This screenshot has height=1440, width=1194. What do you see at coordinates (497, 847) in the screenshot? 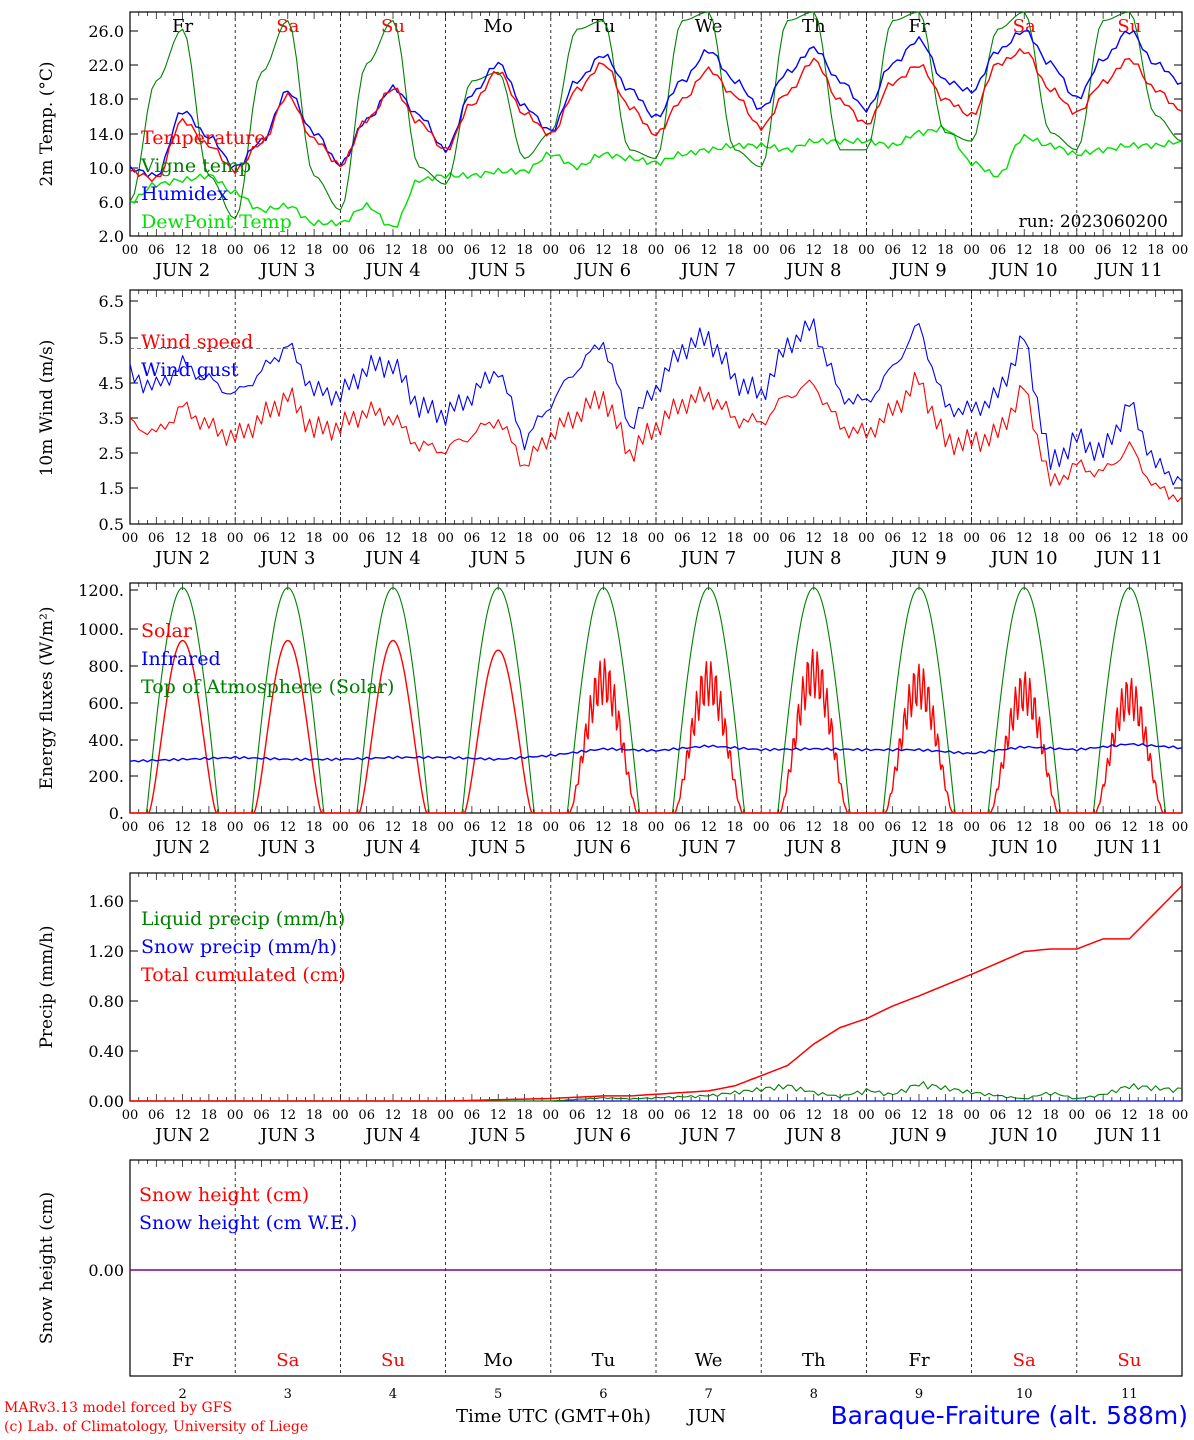
I see `date-label: JUN 5` at bounding box center [497, 847].